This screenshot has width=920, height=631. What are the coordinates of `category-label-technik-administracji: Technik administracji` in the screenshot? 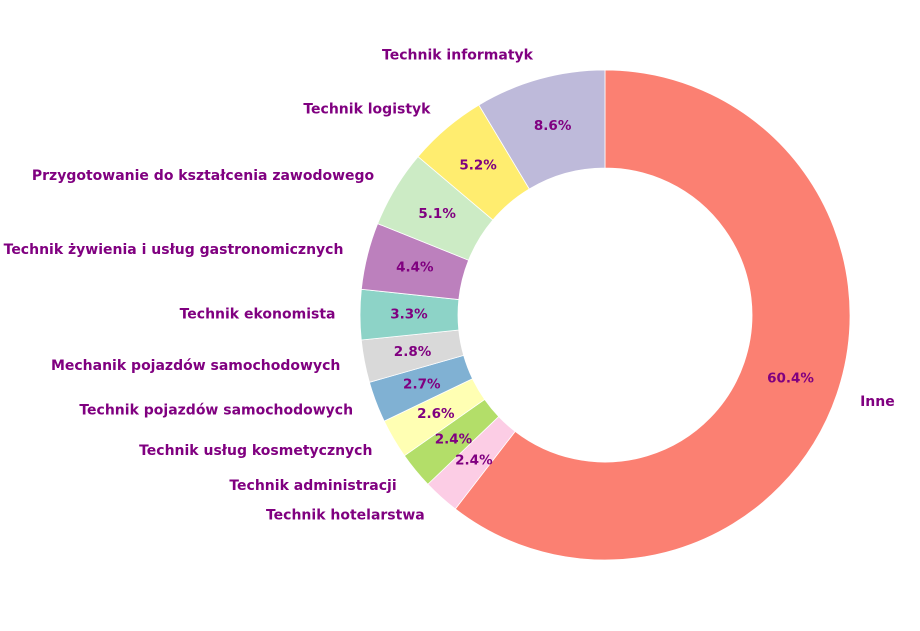 It's located at (312, 486).